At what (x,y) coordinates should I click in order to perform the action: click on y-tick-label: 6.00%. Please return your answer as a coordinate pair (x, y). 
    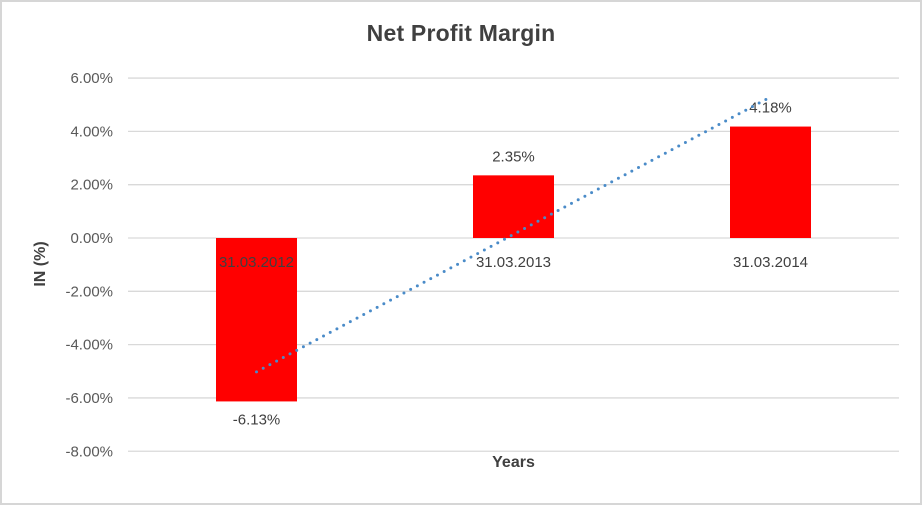
    Looking at the image, I should click on (91, 78).